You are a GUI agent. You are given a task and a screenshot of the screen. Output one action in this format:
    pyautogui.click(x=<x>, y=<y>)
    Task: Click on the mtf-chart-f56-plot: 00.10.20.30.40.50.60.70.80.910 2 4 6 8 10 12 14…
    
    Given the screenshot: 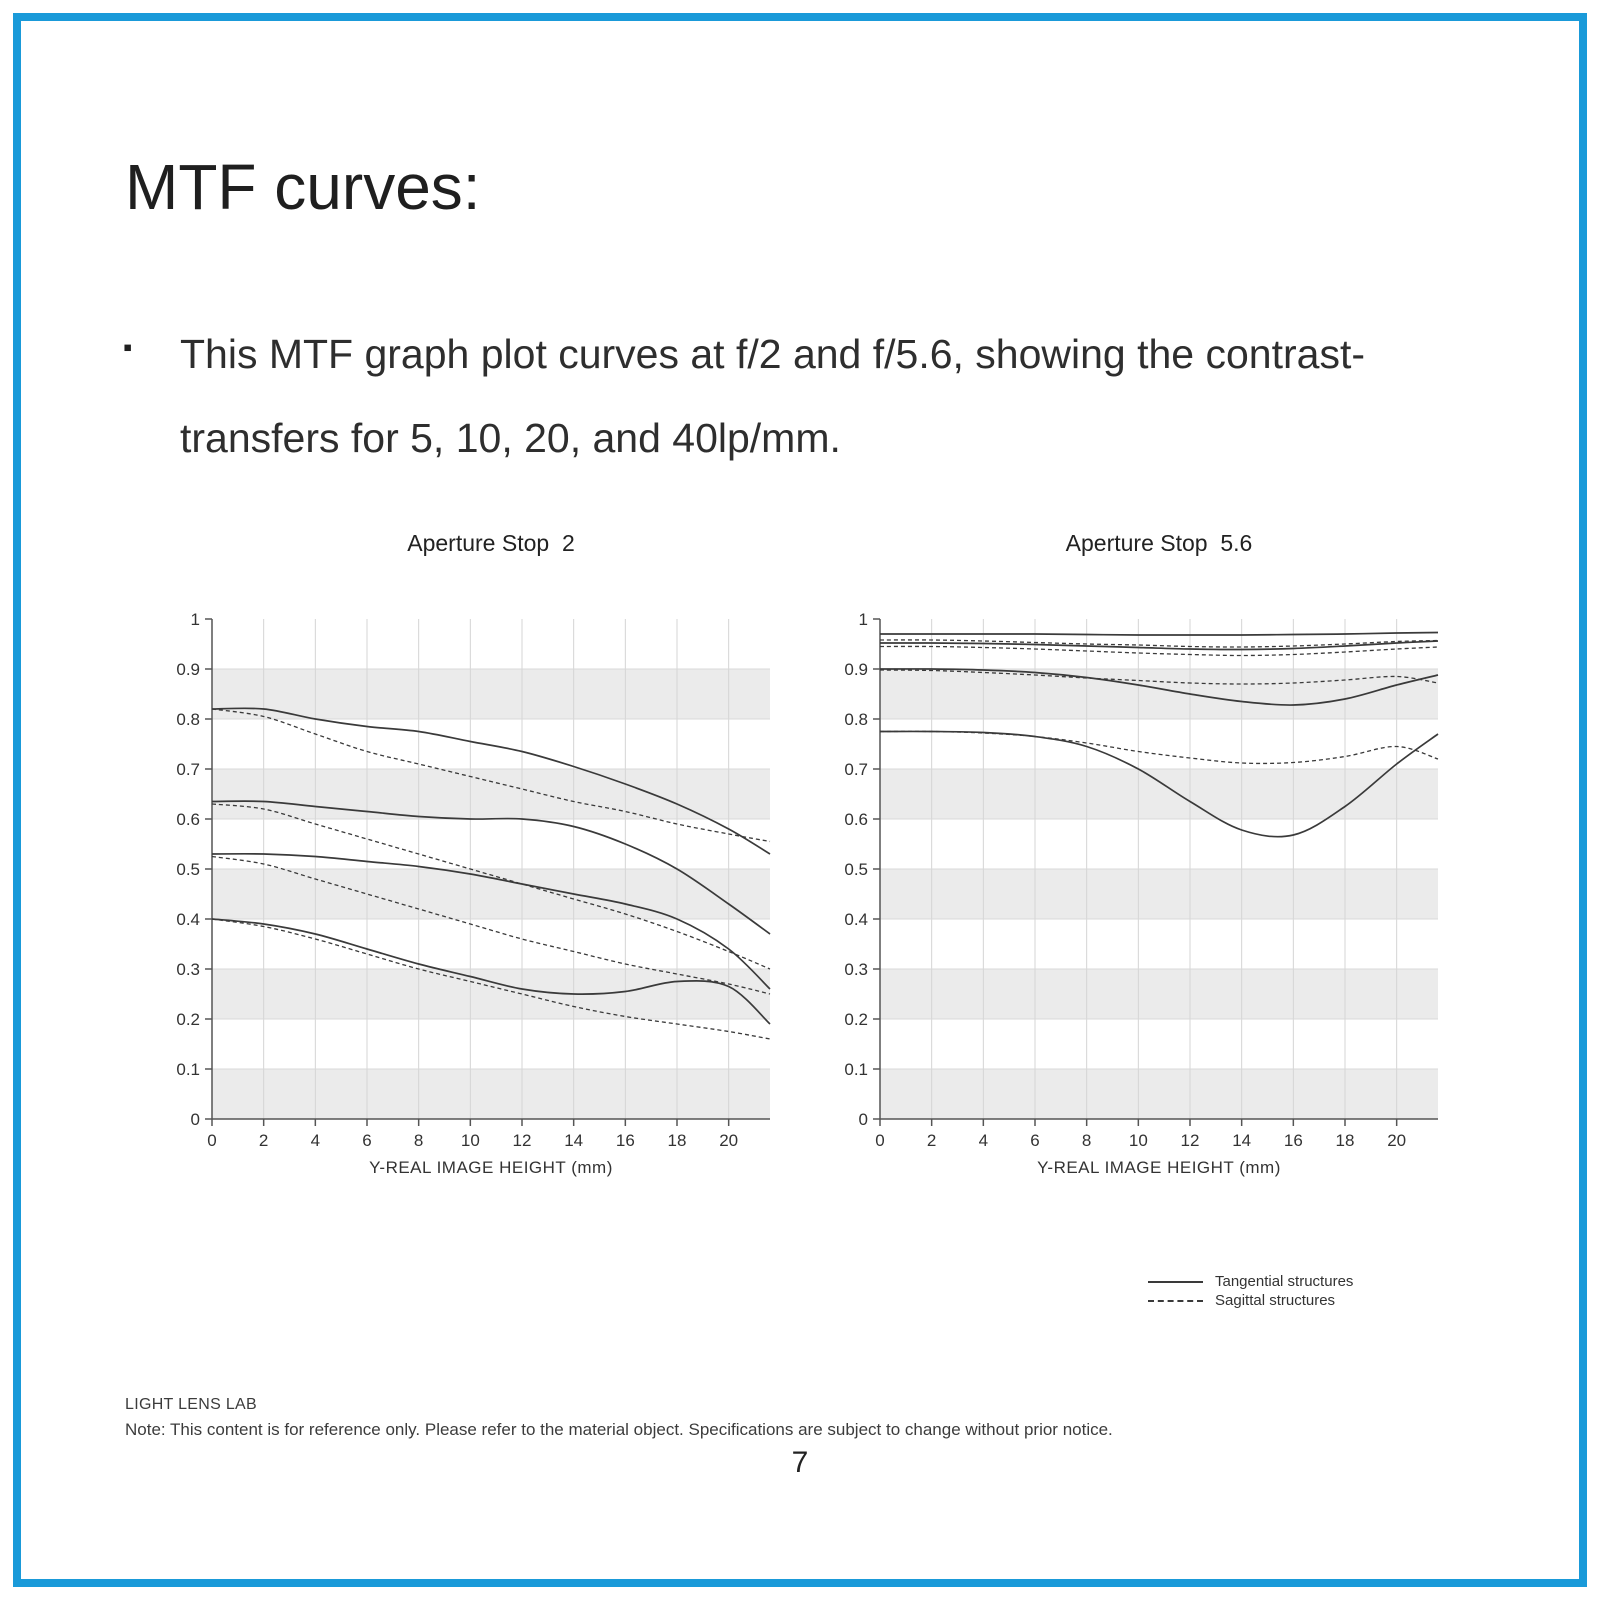 What is the action you would take?
    pyautogui.click(x=1141, y=893)
    